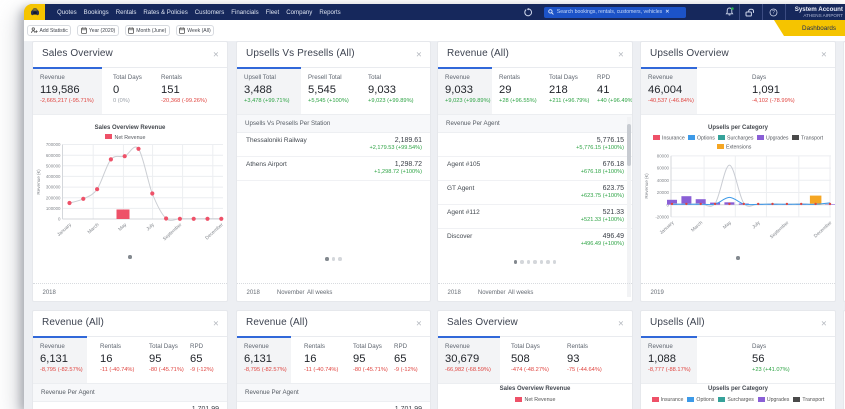 The image size is (845, 409). What do you see at coordinates (740, 138) in the screenshot?
I see `svg-text: Surcharges` at bounding box center [740, 138].